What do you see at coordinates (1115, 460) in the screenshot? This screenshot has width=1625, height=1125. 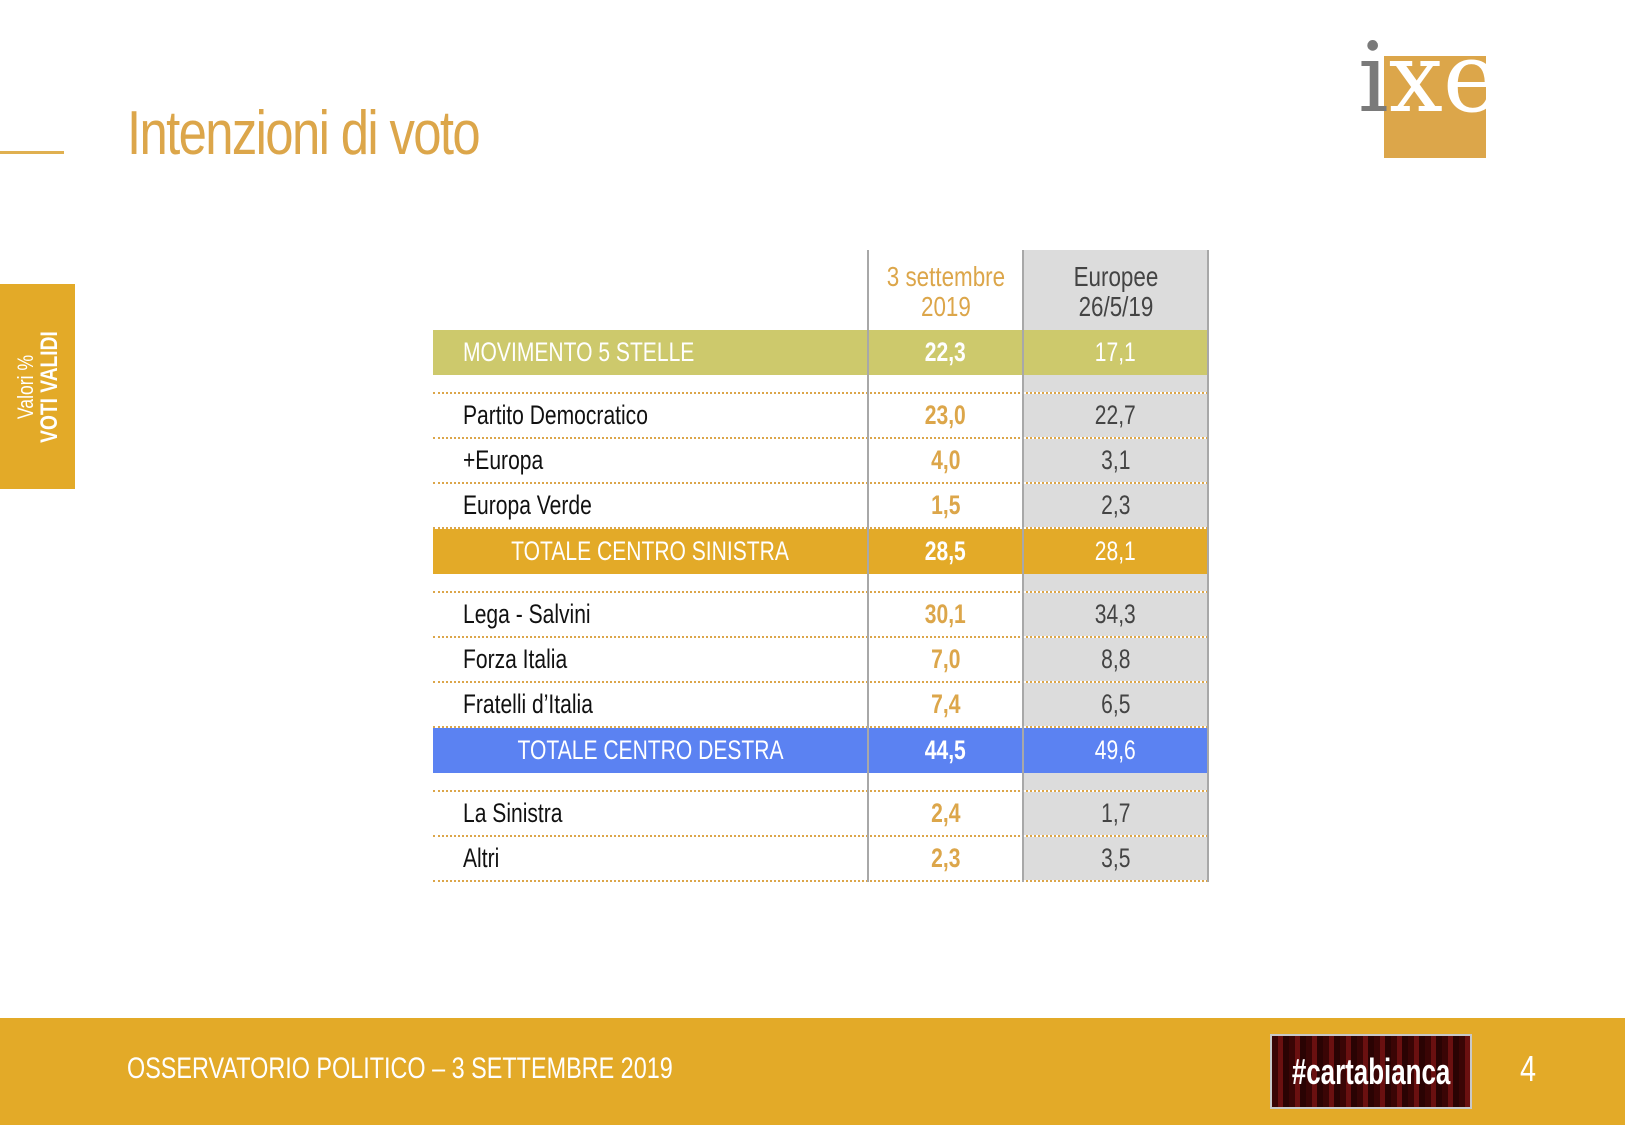 I see `value-europee: 3,1` at bounding box center [1115, 460].